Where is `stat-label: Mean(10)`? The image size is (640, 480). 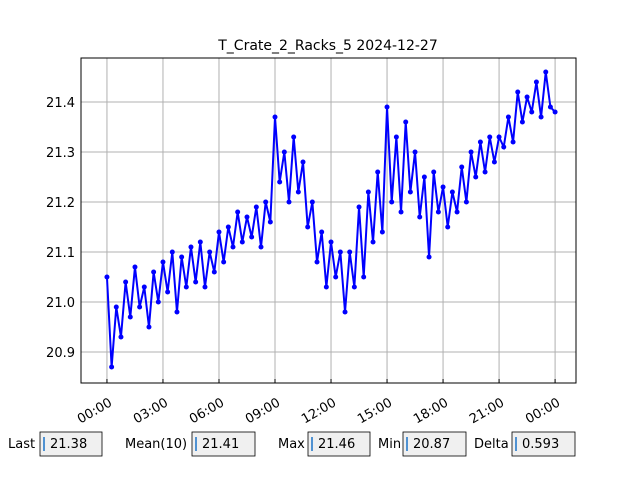 stat-label: Mean(10) is located at coordinates (156, 444).